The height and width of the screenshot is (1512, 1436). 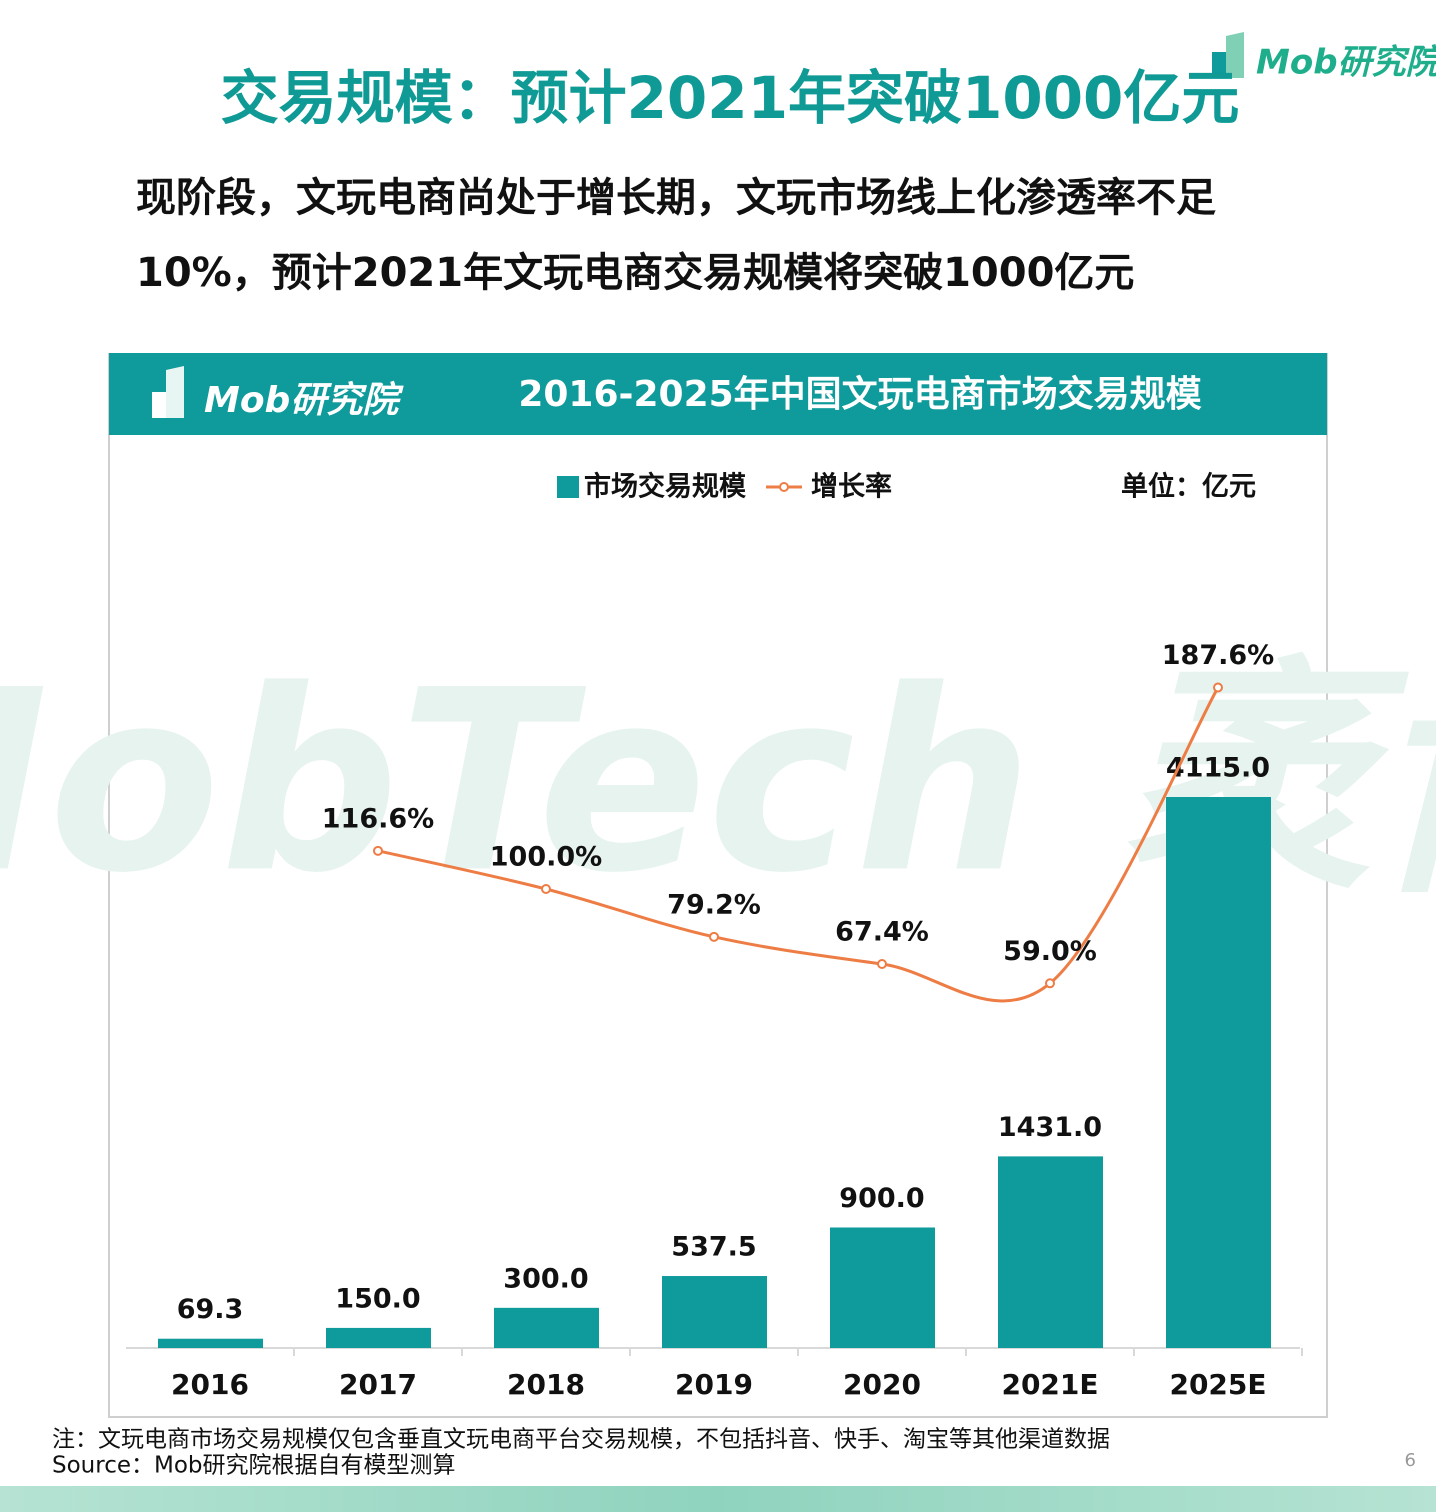 What do you see at coordinates (1218, 768) in the screenshot?
I see `bar-value-label: 4115.0` at bounding box center [1218, 768].